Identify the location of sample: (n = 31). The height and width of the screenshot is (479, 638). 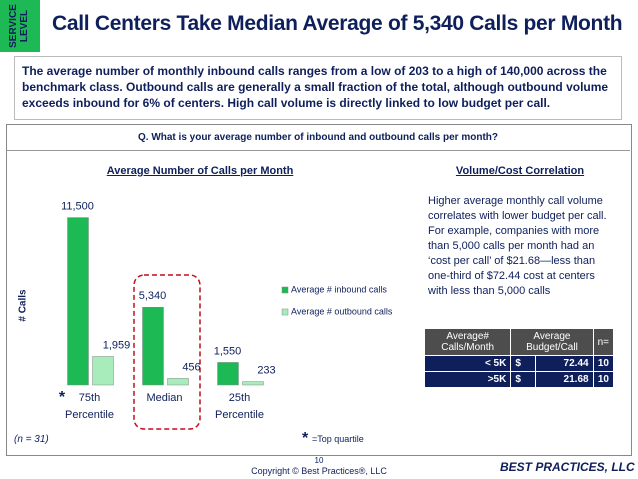
(31, 439).